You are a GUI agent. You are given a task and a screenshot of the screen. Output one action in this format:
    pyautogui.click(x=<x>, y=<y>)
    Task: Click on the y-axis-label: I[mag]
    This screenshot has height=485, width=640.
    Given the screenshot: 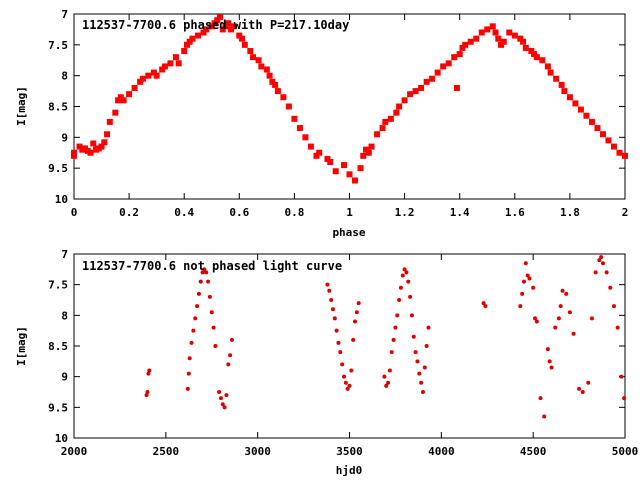 What is the action you would take?
    pyautogui.click(x=21, y=106)
    